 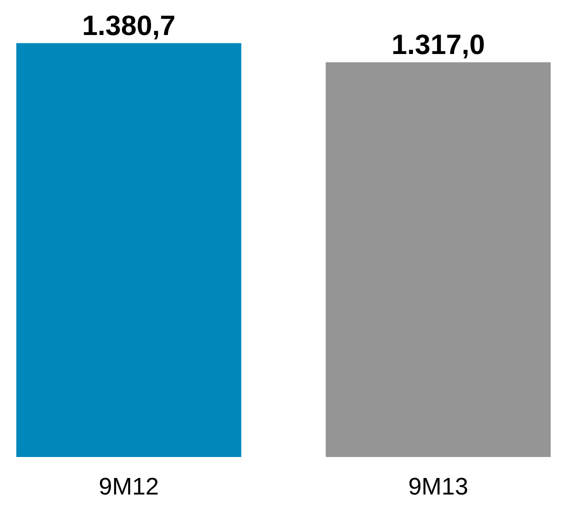 What do you see at coordinates (129, 26) in the screenshot?
I see `data-label: 1.380,7` at bounding box center [129, 26].